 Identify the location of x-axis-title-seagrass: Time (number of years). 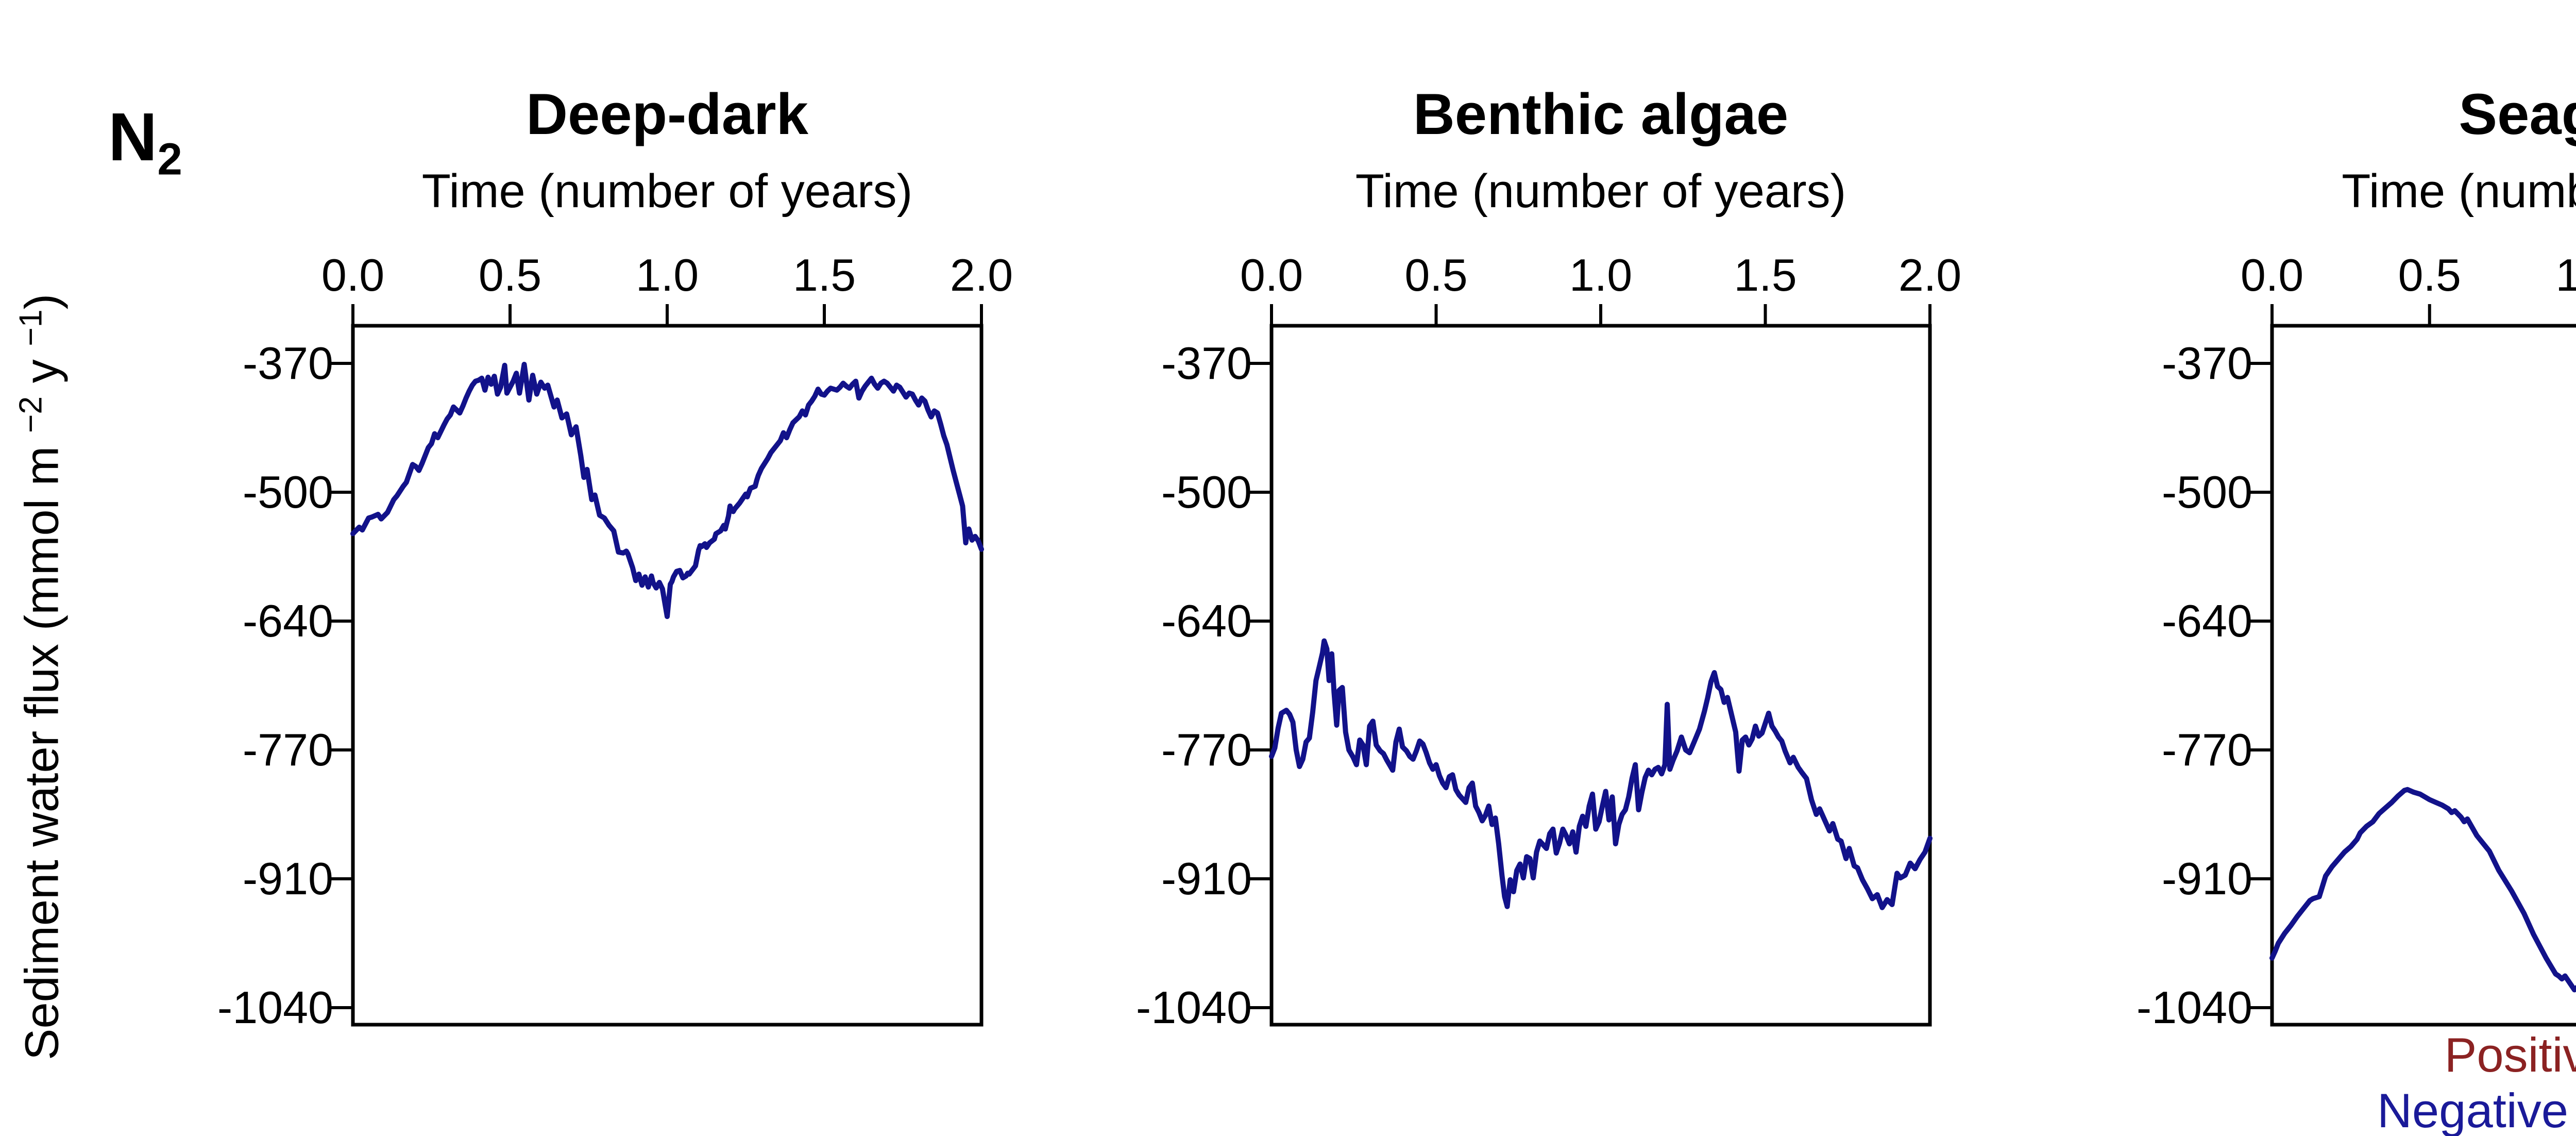
(2459, 191).